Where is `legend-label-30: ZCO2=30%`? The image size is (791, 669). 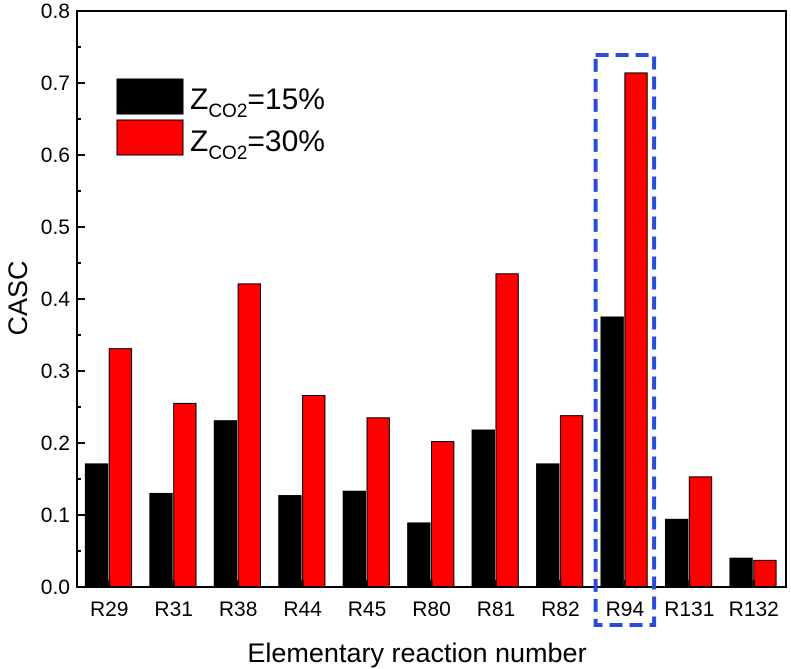
legend-label-30: ZCO2=30% is located at coordinates (257, 144).